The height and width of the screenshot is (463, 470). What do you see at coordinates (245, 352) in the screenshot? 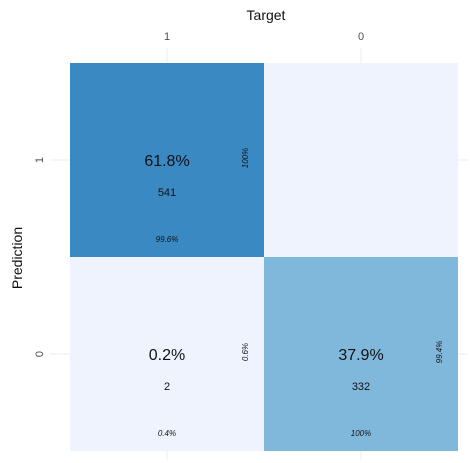
I see `cell-row-percent: 0.6%` at bounding box center [245, 352].